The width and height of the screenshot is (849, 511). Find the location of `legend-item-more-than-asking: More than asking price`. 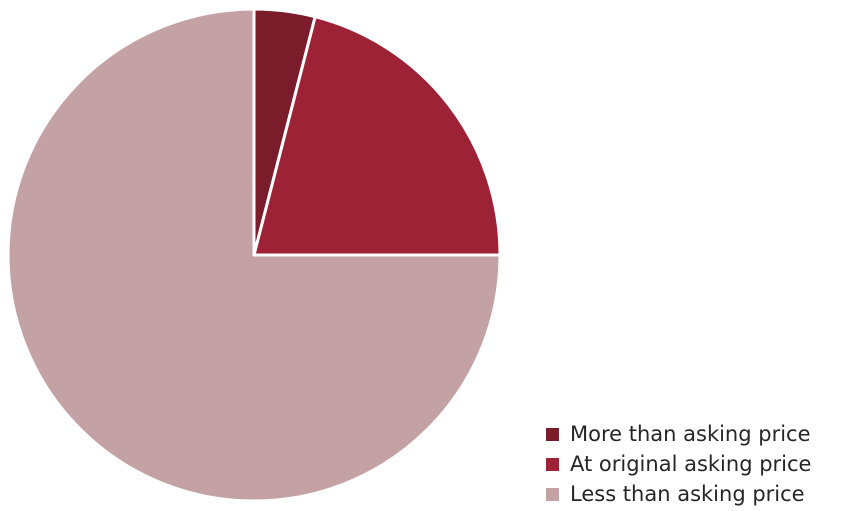

legend-item-more-than-asking: More than asking price is located at coordinates (678, 434).